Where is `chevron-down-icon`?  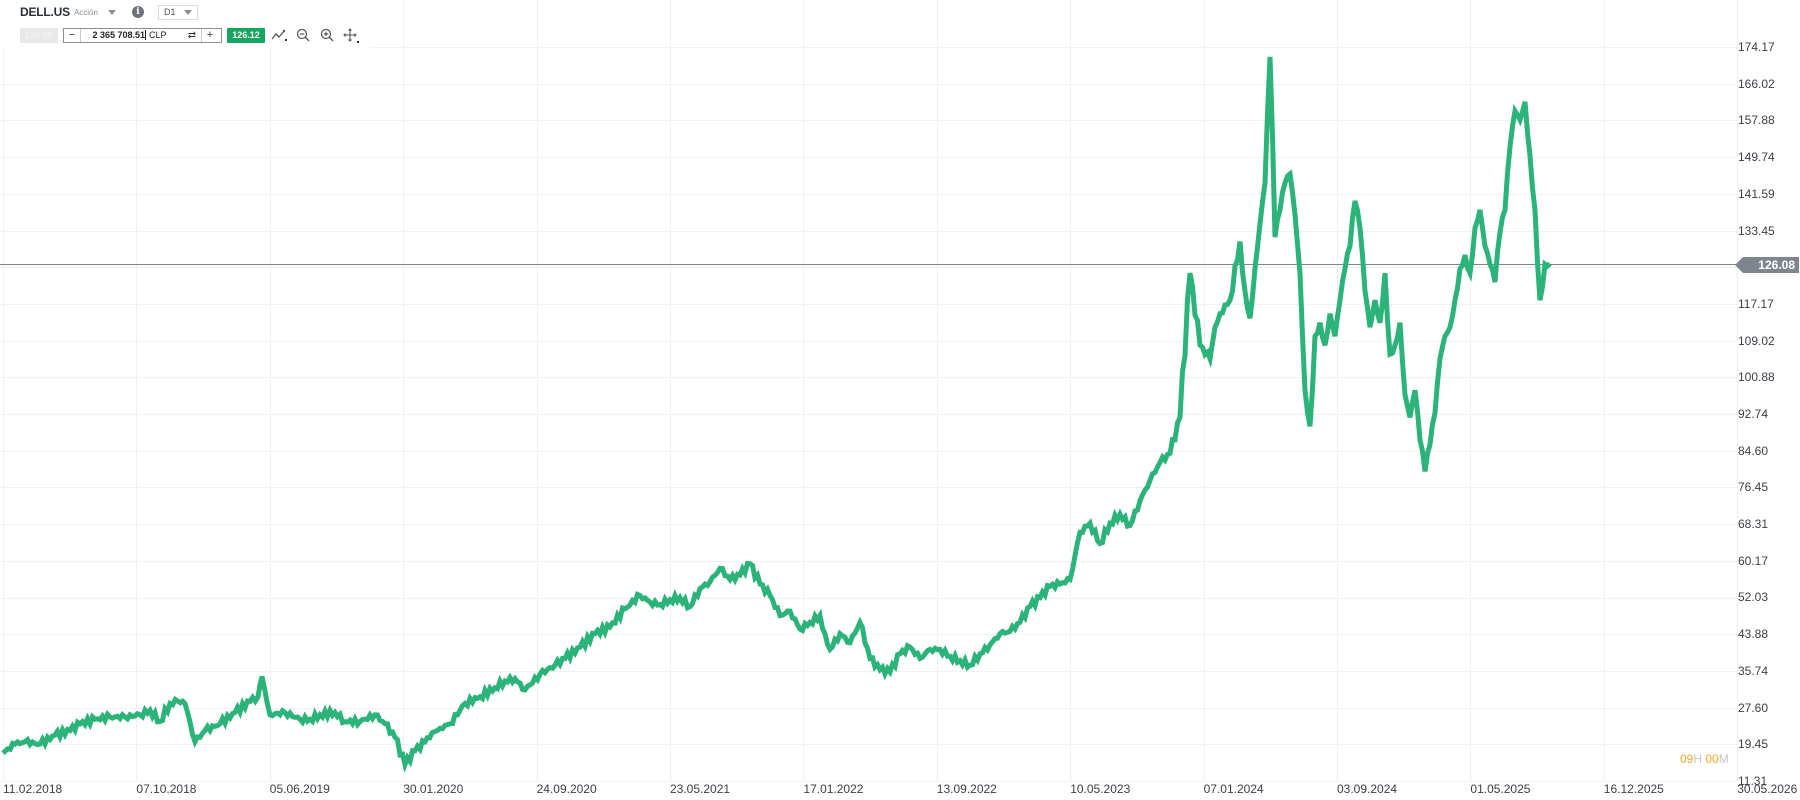 chevron-down-icon is located at coordinates (187, 12).